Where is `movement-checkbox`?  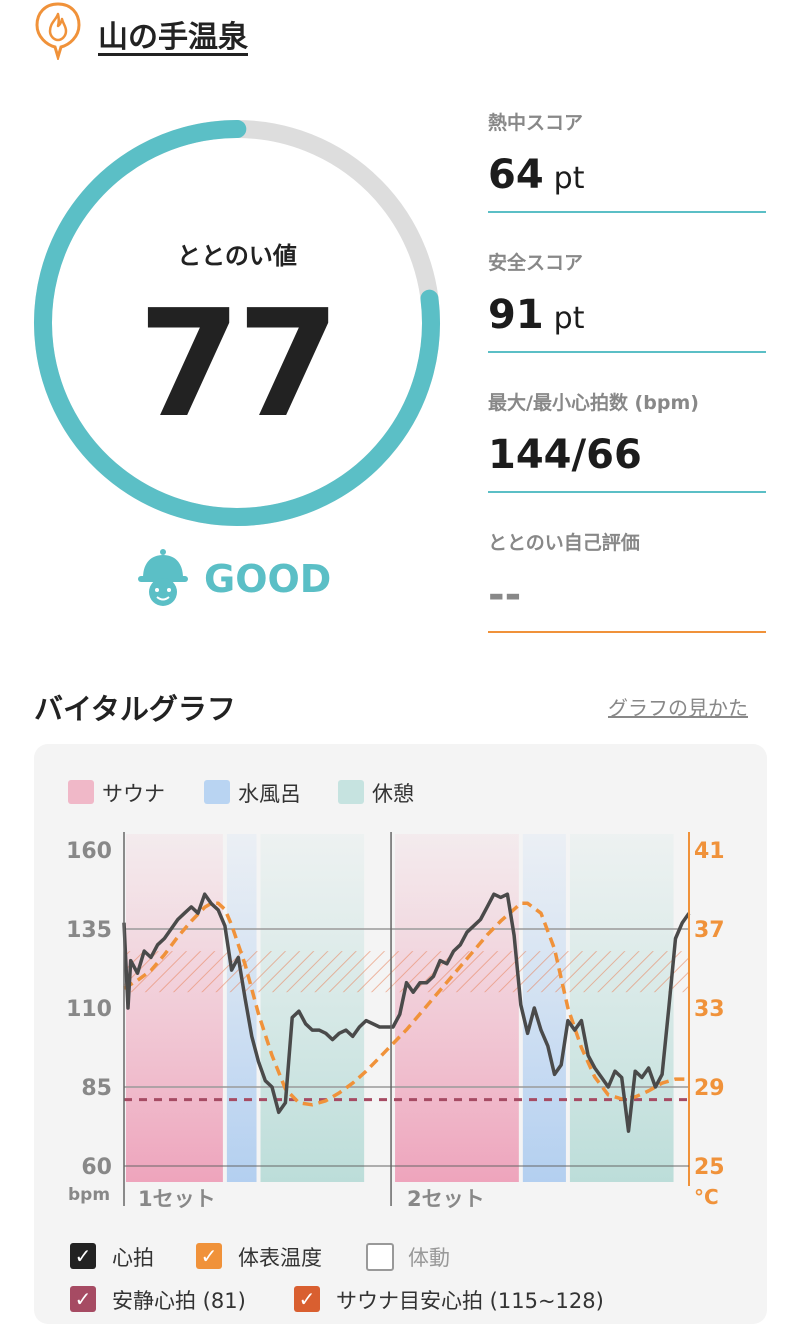 movement-checkbox is located at coordinates (380, 1257).